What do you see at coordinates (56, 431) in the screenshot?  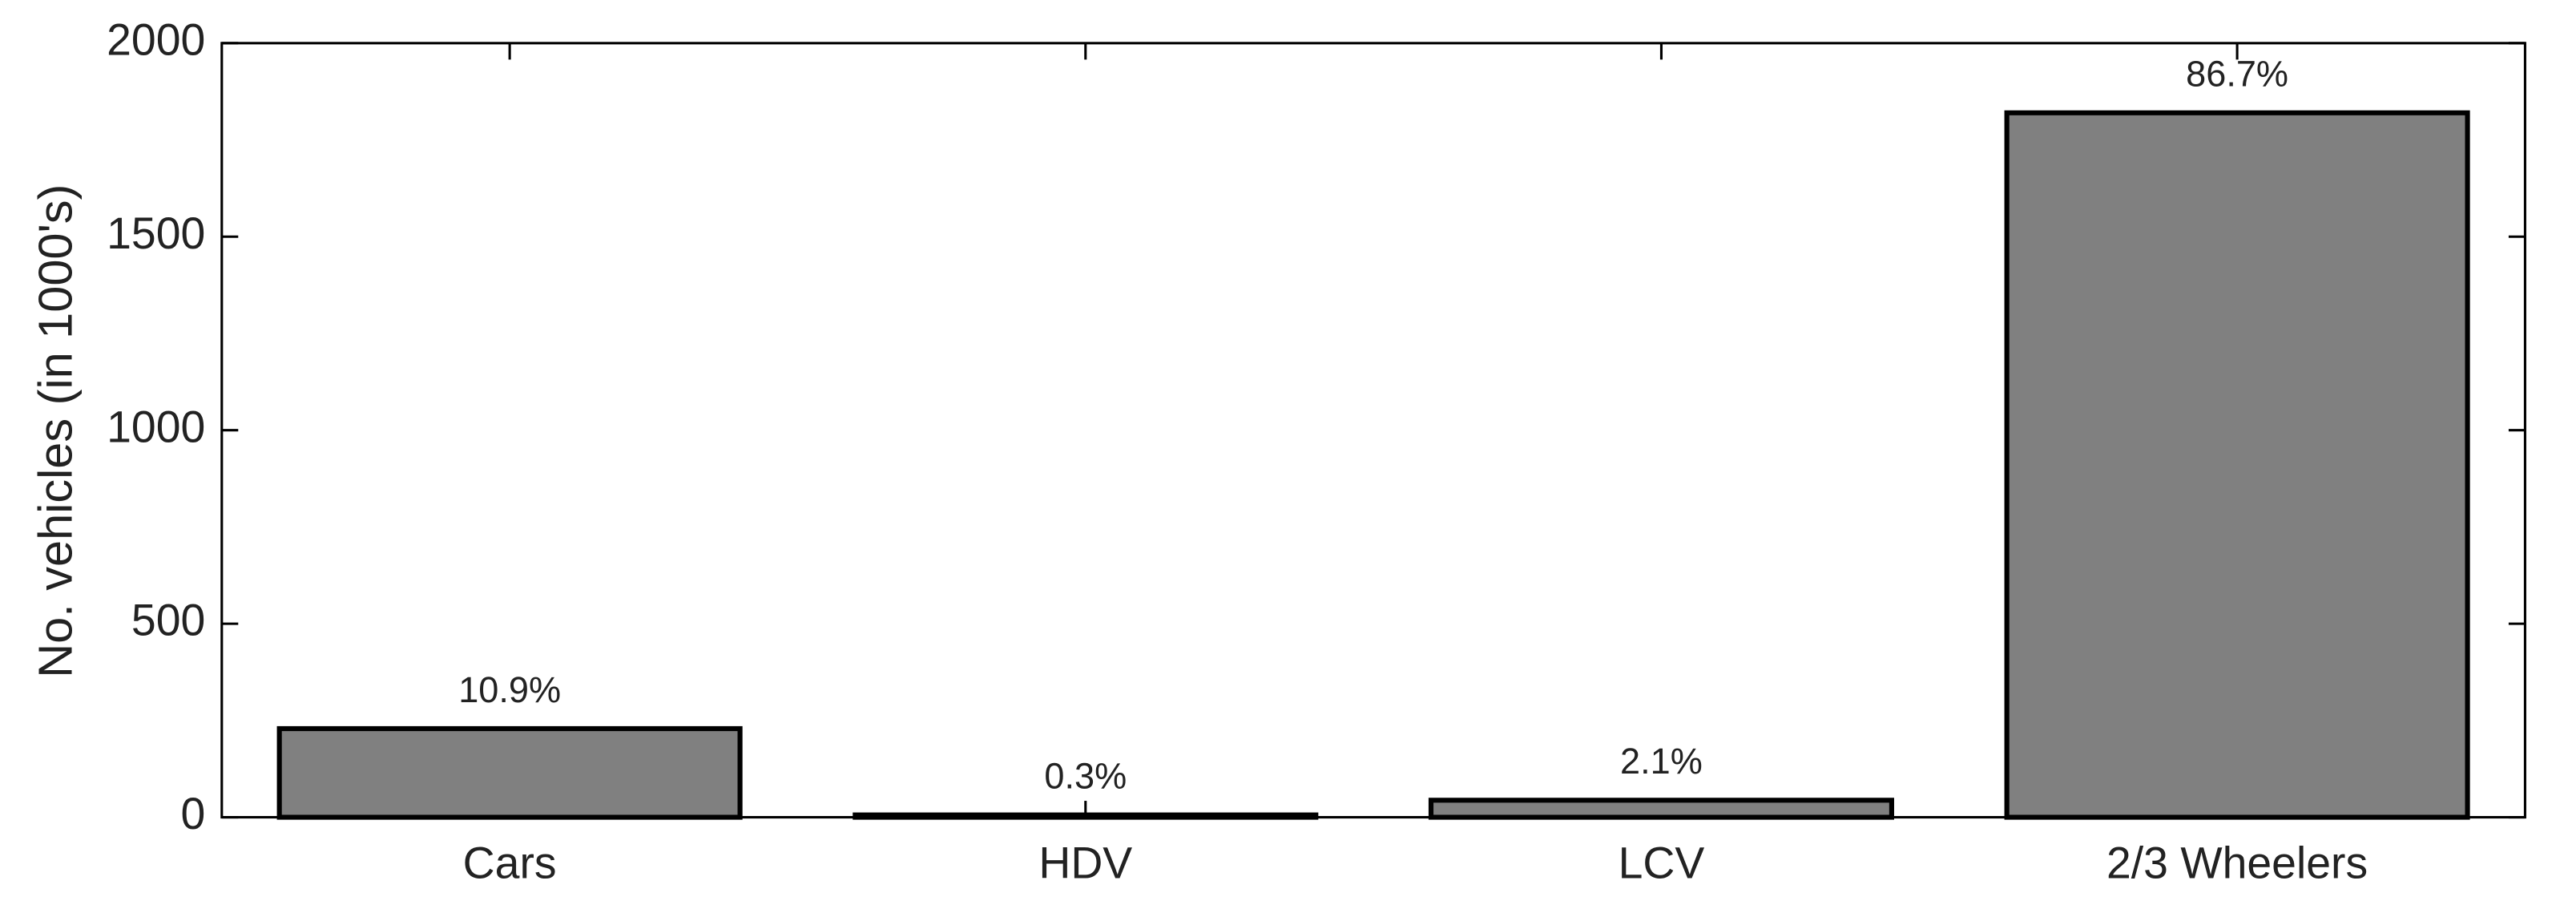 I see `y-axis-label: No. vehicles (in 1000's)` at bounding box center [56, 431].